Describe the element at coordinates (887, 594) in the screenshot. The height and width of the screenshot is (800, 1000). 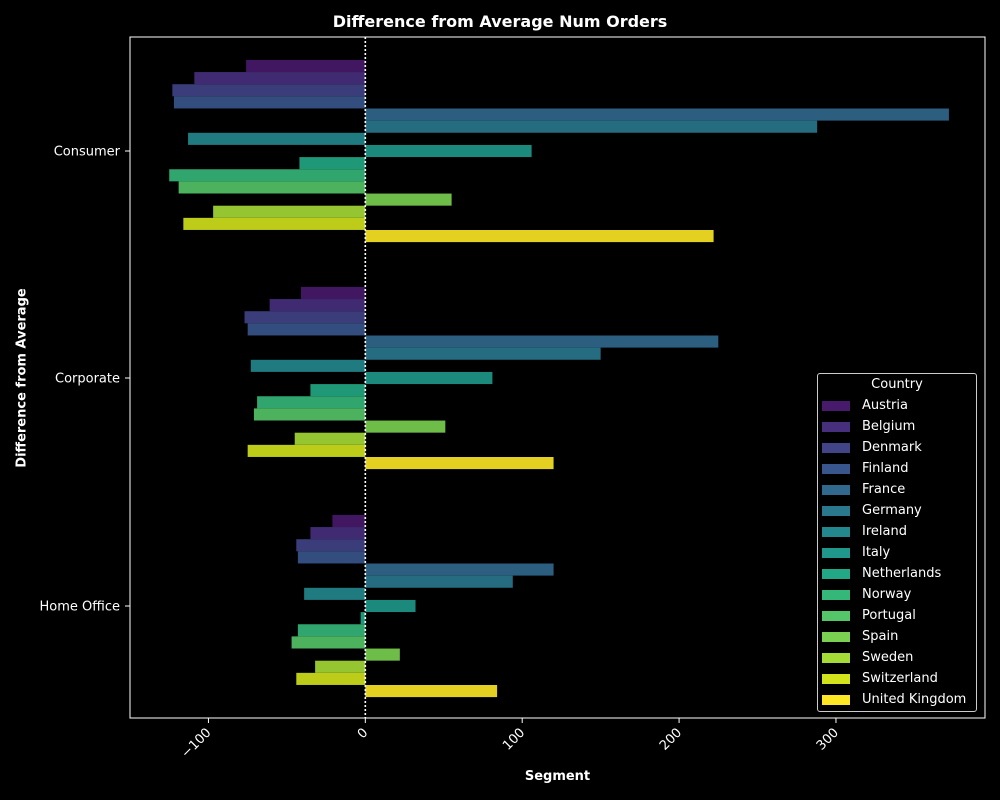
I see `legend-label: Norway` at that location.